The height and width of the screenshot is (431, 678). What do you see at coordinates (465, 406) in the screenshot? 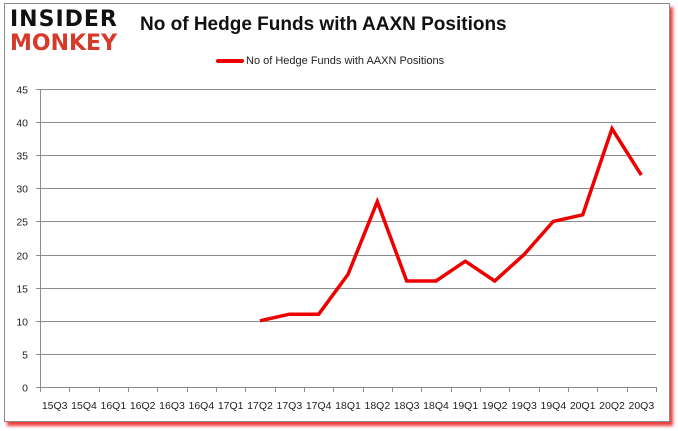
I see `x-tick-label: 19Q1` at bounding box center [465, 406].